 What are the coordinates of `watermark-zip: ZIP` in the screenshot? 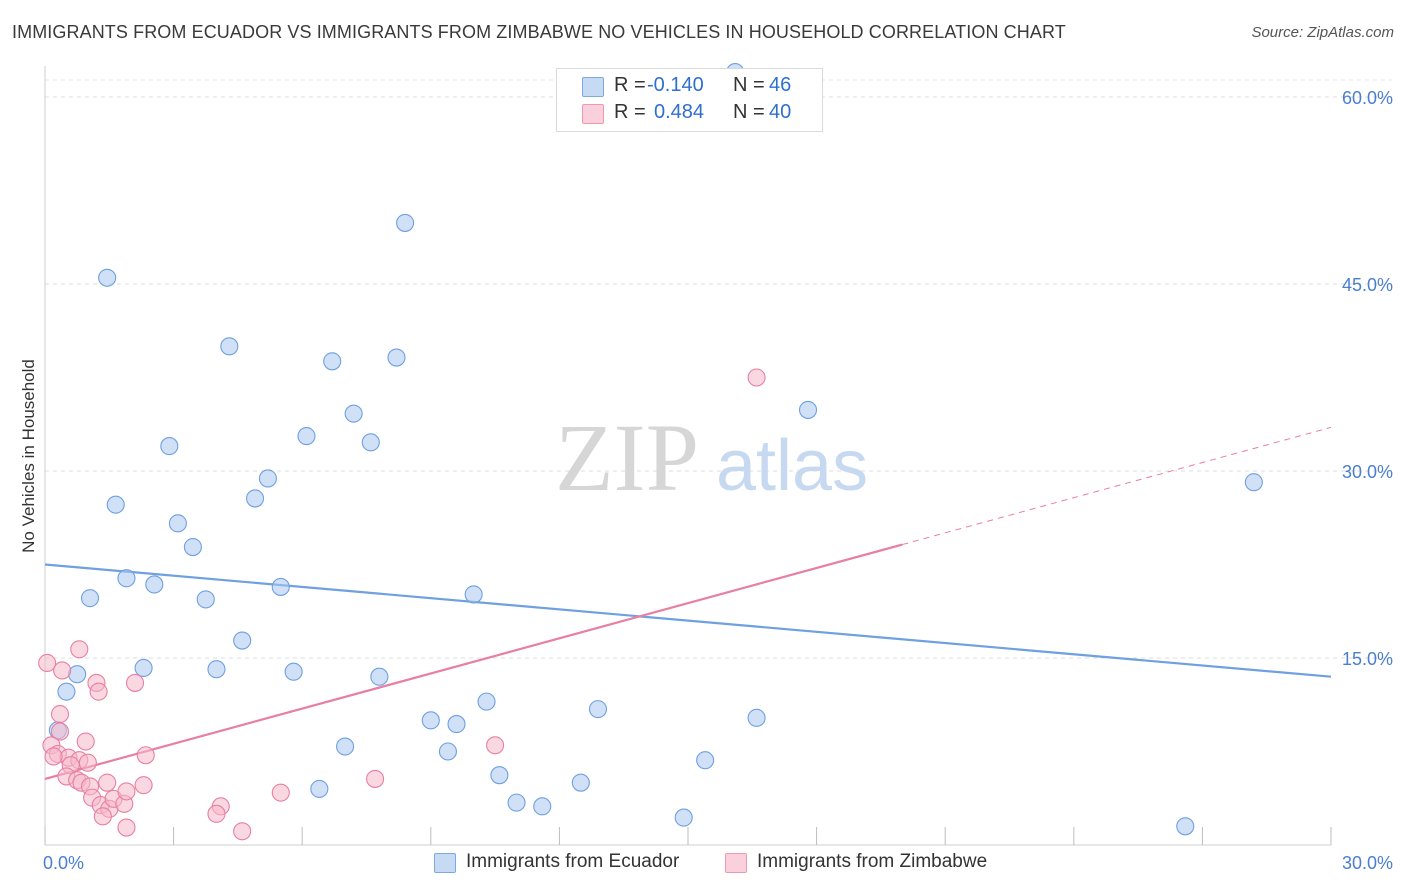 It's located at (627, 457).